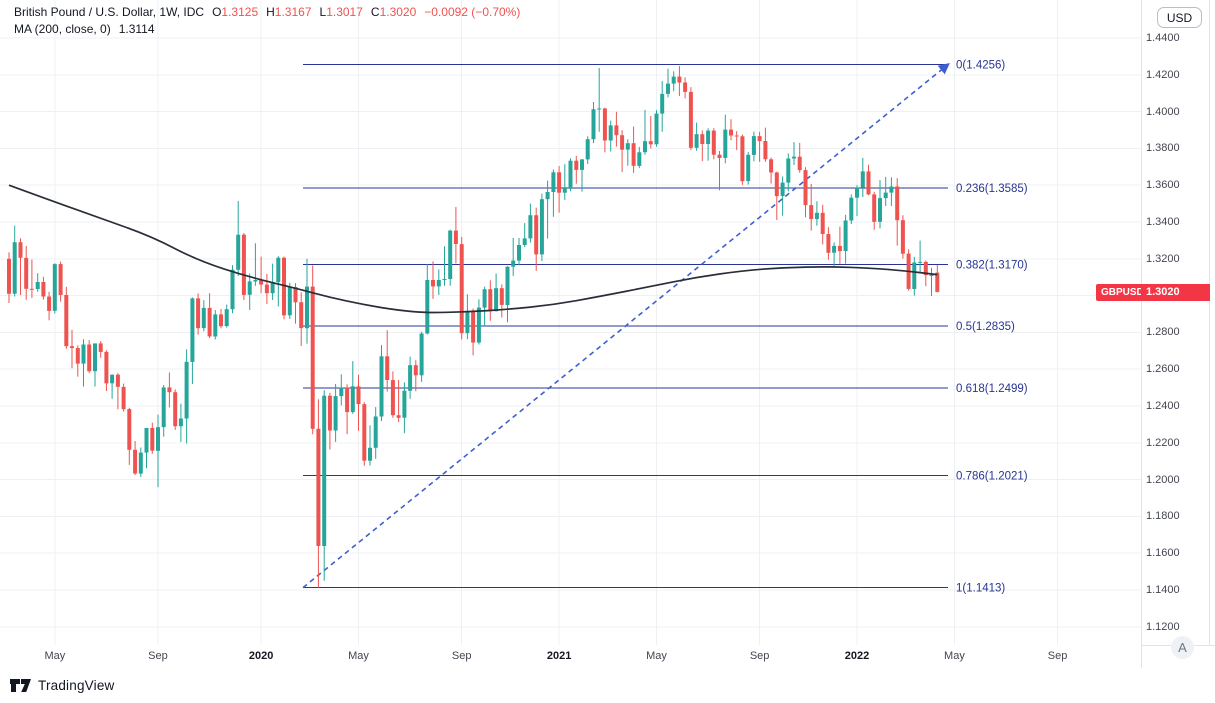 The image size is (1215, 703). What do you see at coordinates (1209, 322) in the screenshot?
I see `pane-right-border` at bounding box center [1209, 322].